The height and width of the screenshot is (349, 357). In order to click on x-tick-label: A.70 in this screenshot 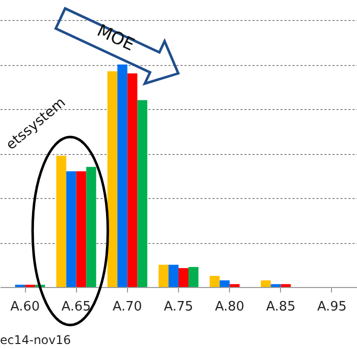, I will do `click(127, 307)`.